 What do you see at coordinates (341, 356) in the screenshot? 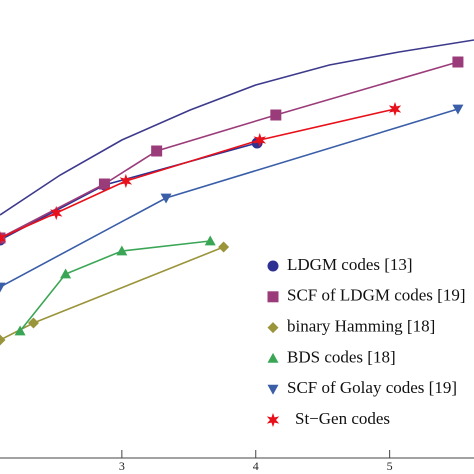
I see `legend-label: BDS codes [18]` at bounding box center [341, 356].